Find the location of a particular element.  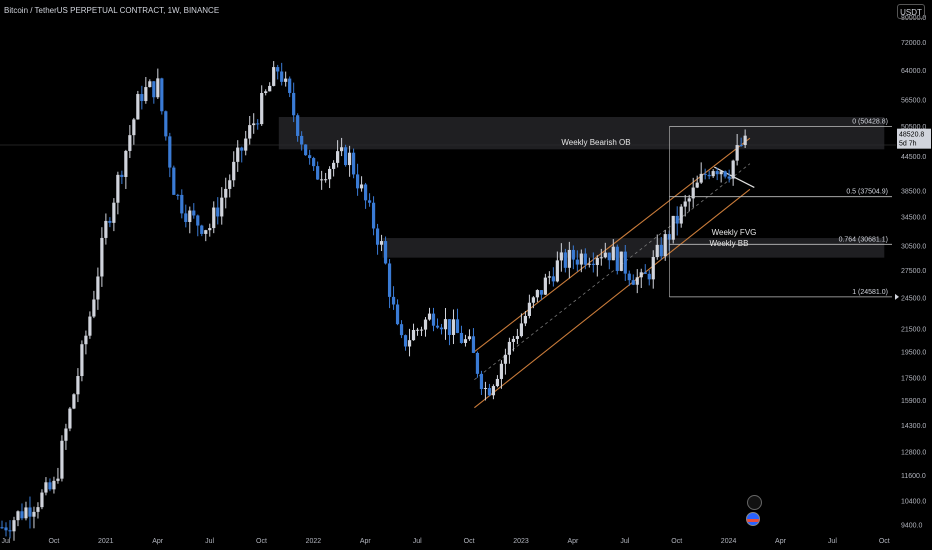

price-tick: 9400.0 is located at coordinates (912, 526).